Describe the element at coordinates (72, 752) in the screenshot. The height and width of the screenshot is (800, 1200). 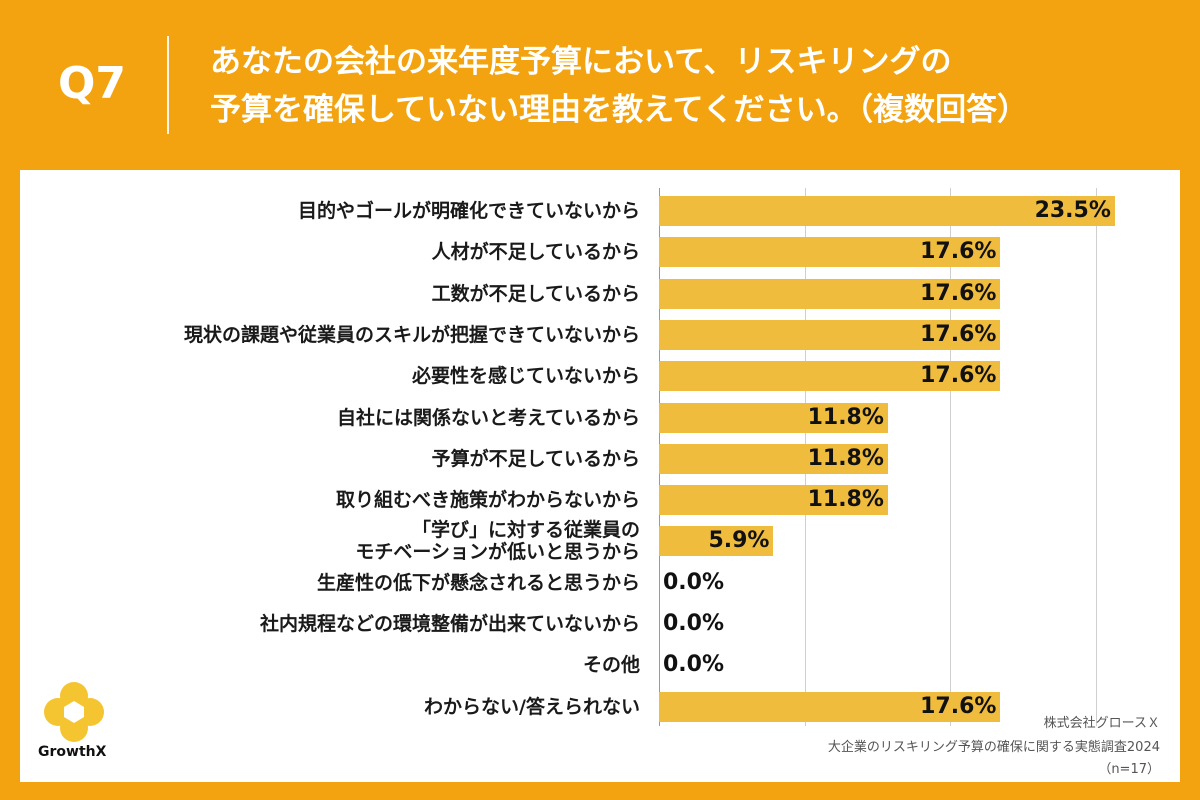
I see `logo-text: GrowthX` at that location.